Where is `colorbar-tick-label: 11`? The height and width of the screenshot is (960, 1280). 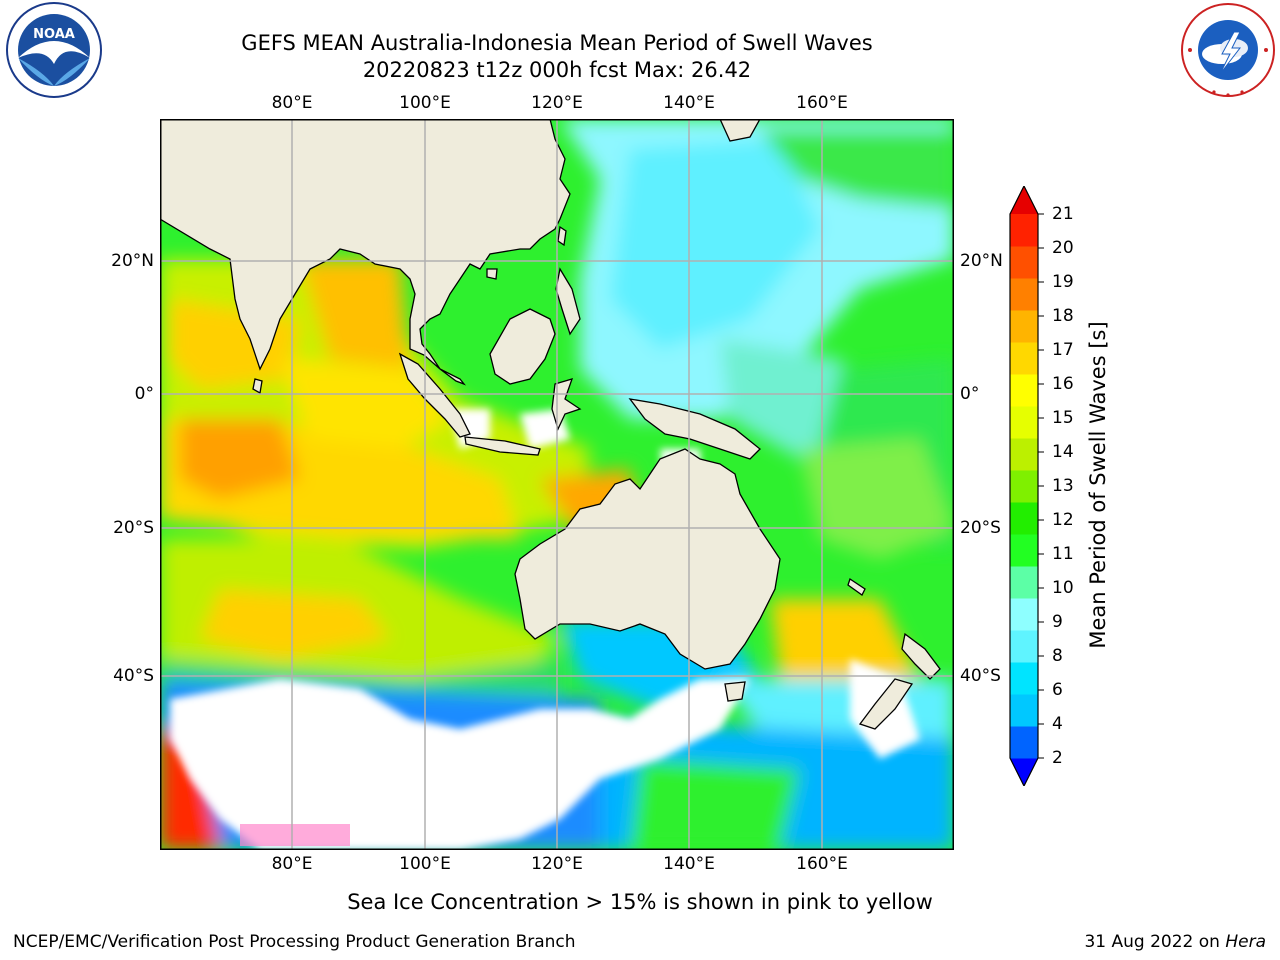 colorbar-tick-label: 11 is located at coordinates (1063, 554).